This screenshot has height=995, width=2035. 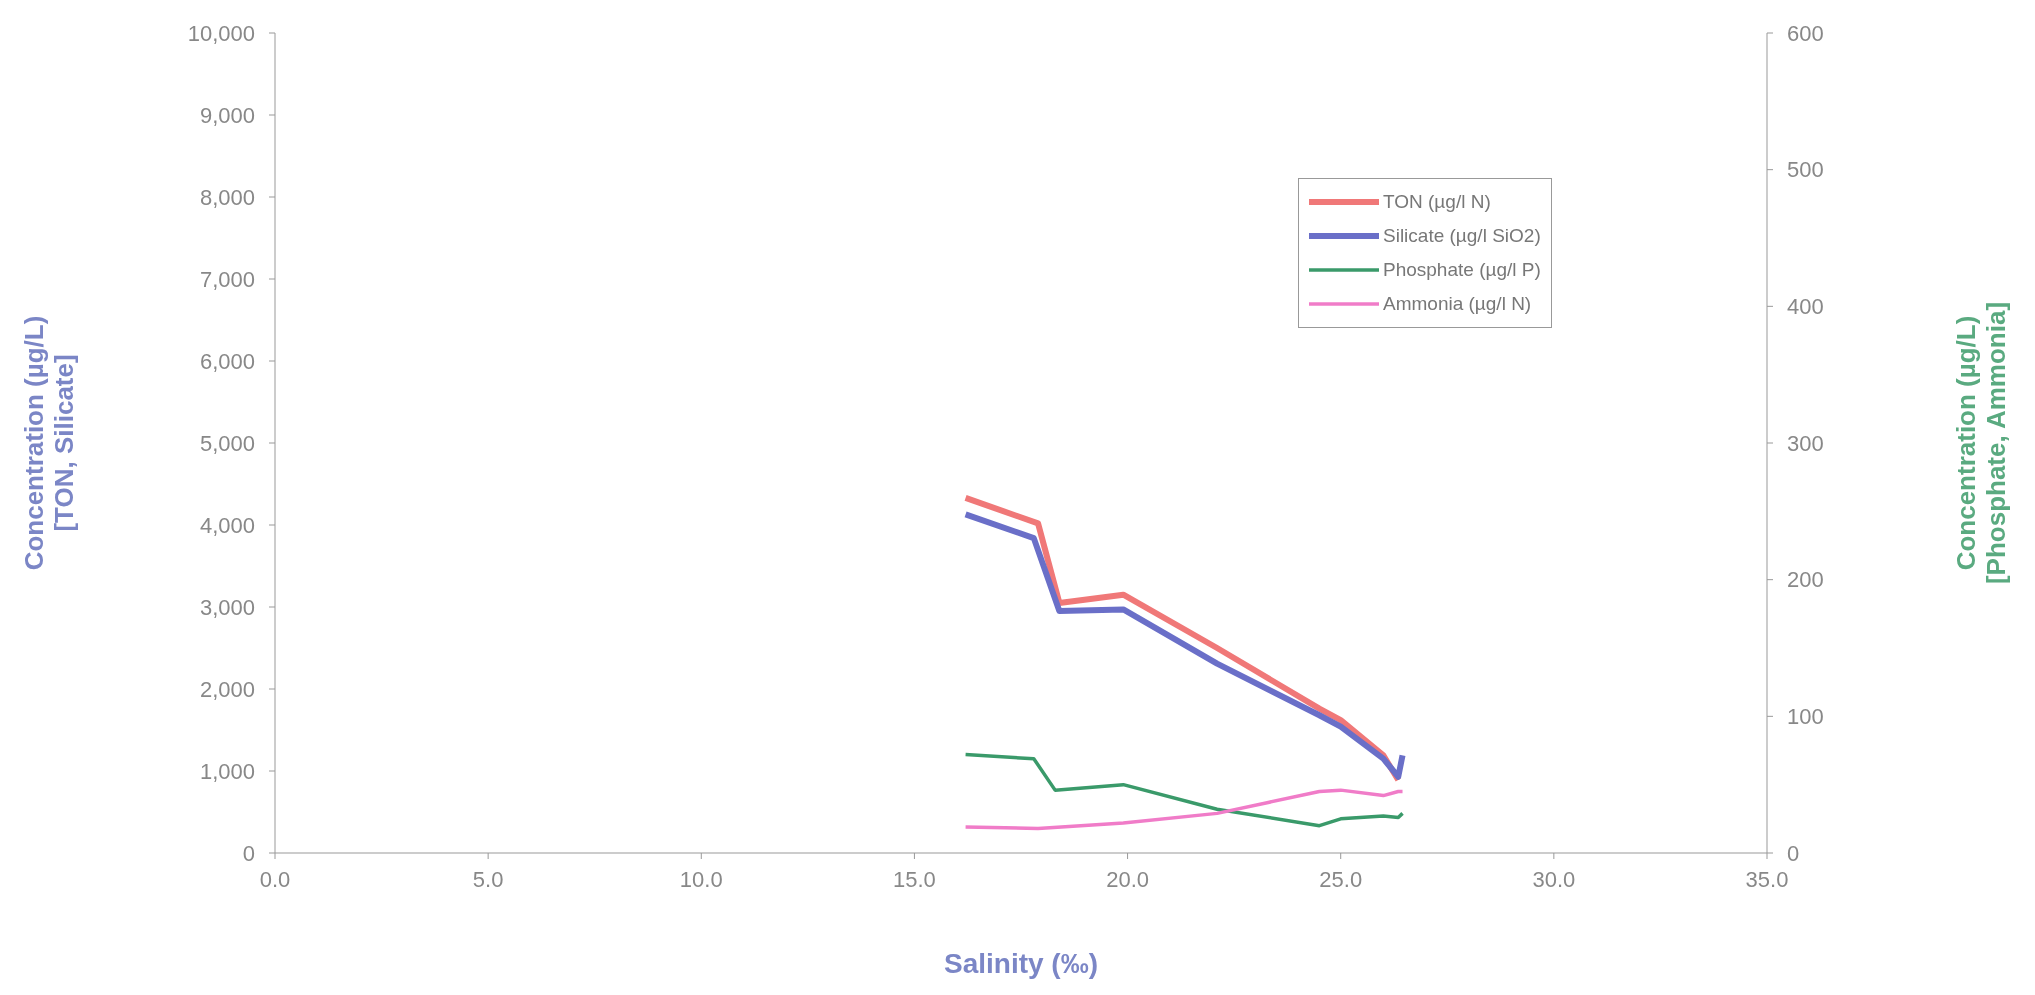 I want to click on y2-tick-label: 300, so click(x=1805, y=443).